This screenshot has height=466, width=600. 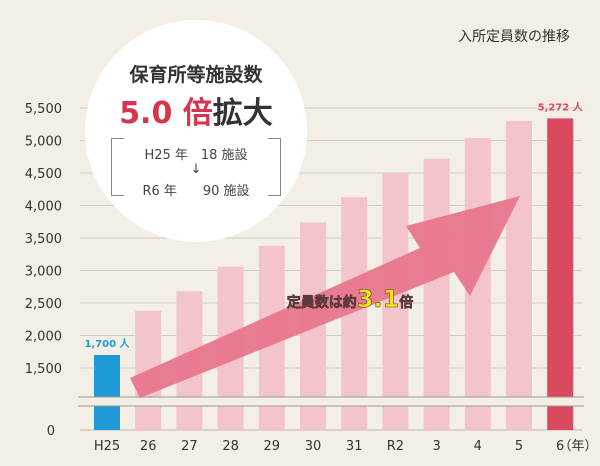 I want to click on x-tick-label: 4, so click(x=478, y=446).